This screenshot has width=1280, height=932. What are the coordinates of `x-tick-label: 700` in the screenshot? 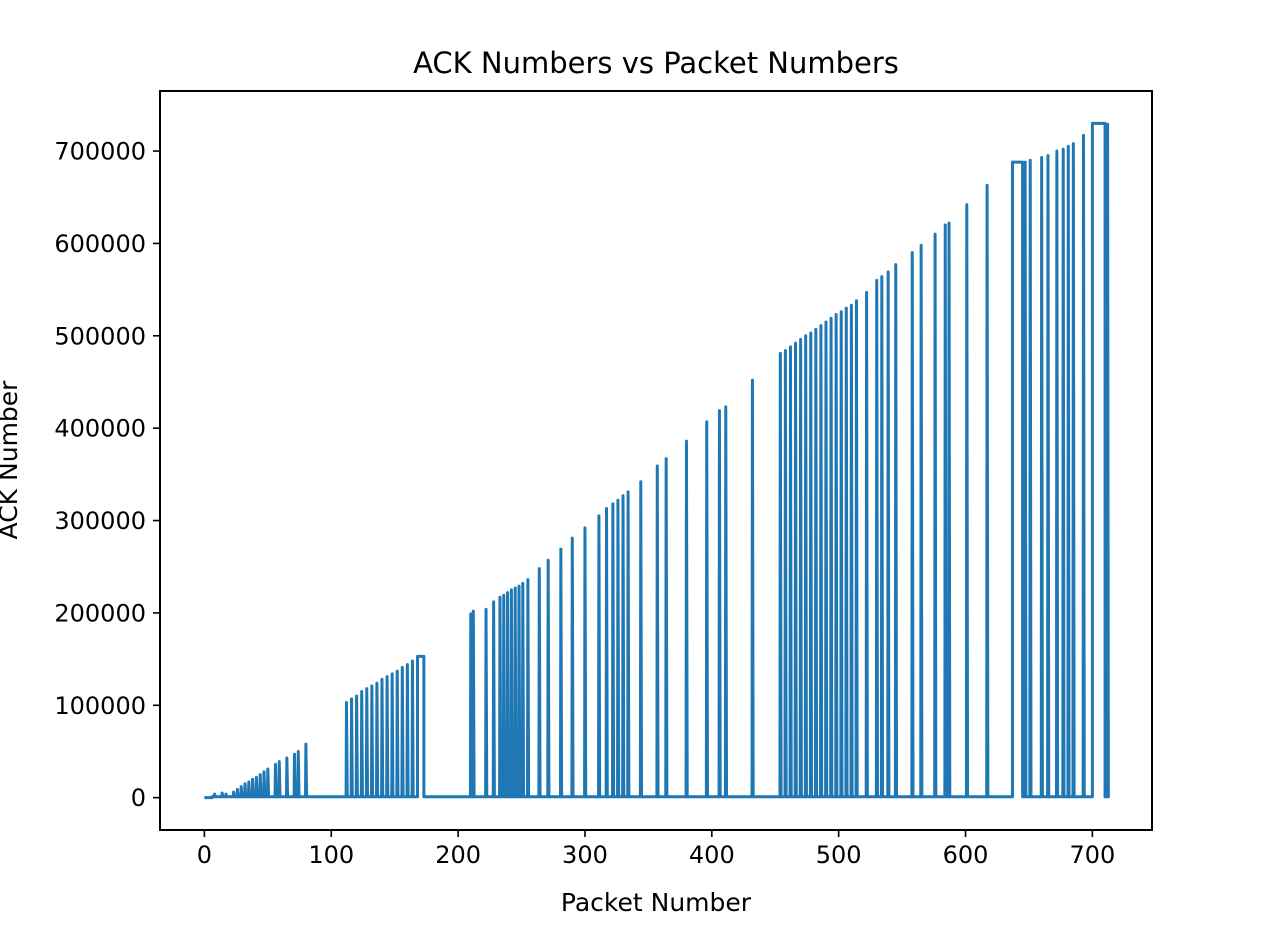 It's located at (1092, 855).